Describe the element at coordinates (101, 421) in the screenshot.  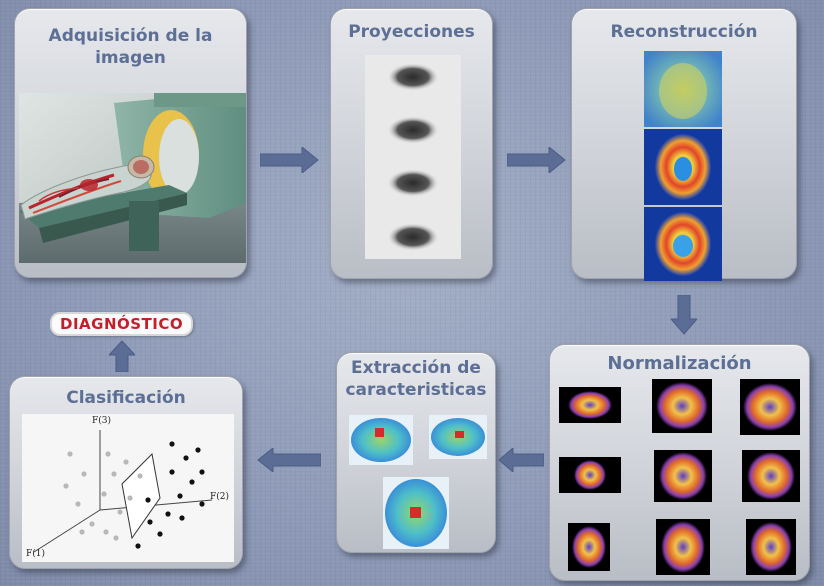
I see `axis-label-f3: F(3)` at that location.